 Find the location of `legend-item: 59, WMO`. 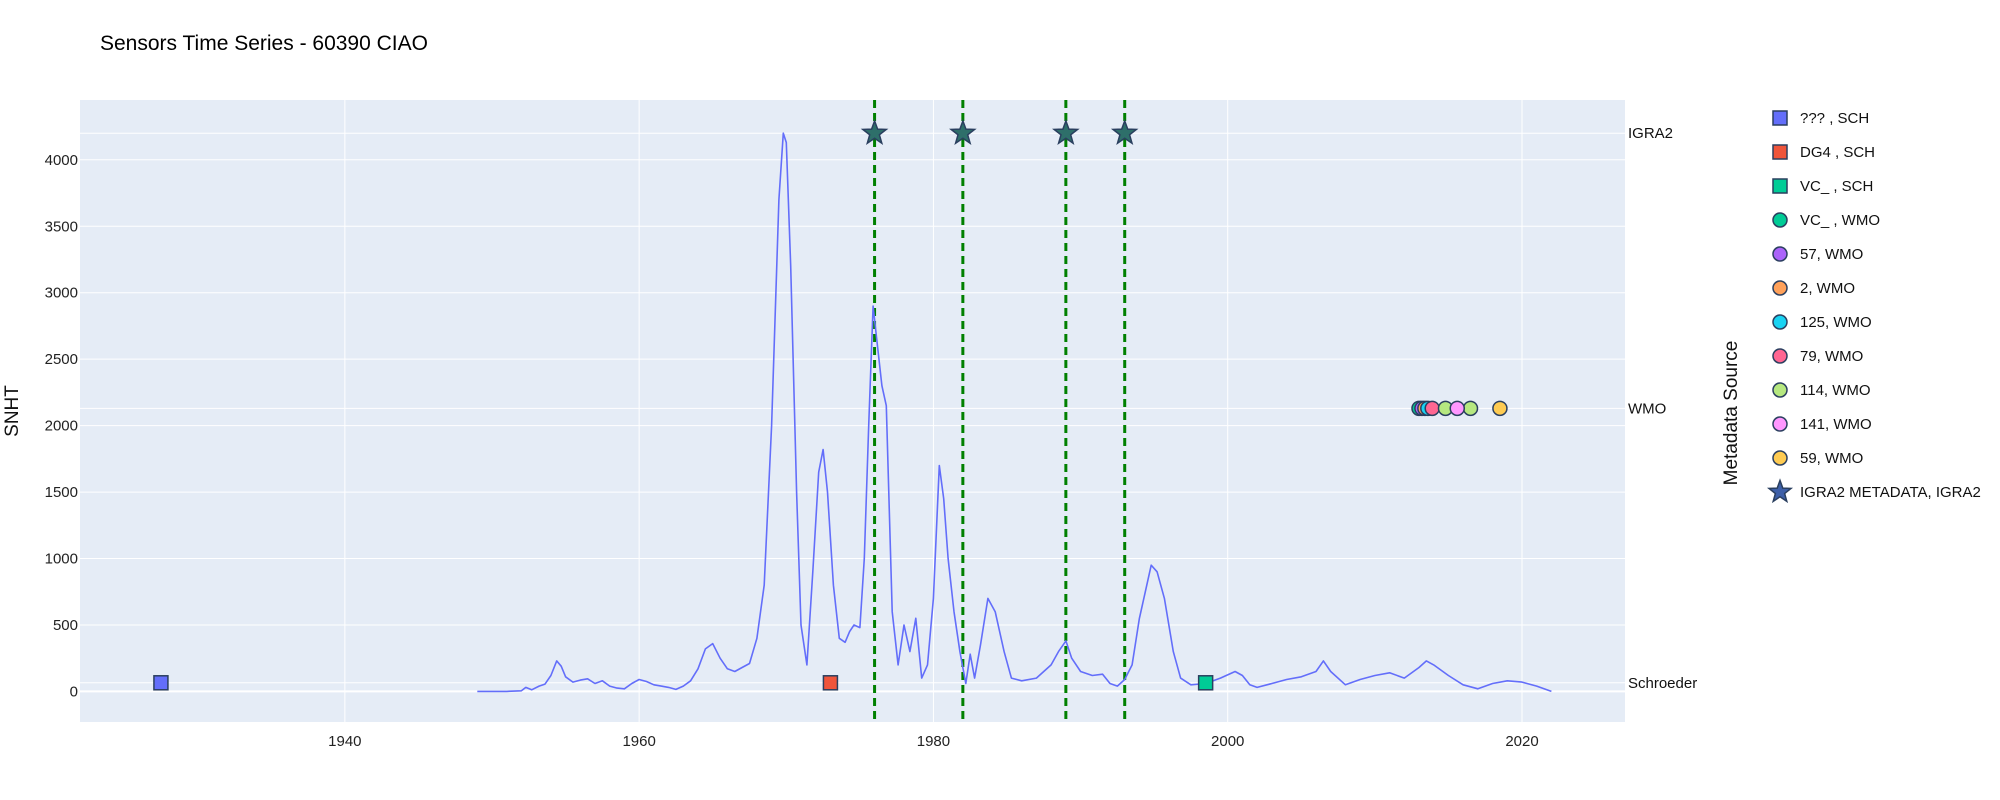

legend-item: 59, WMO is located at coordinates (1817, 458).